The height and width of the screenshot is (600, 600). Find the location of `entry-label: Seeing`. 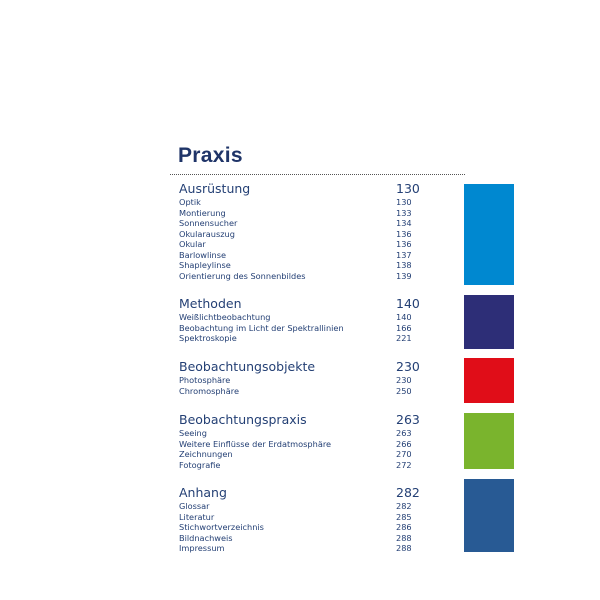

entry-label: Seeing is located at coordinates (193, 433).